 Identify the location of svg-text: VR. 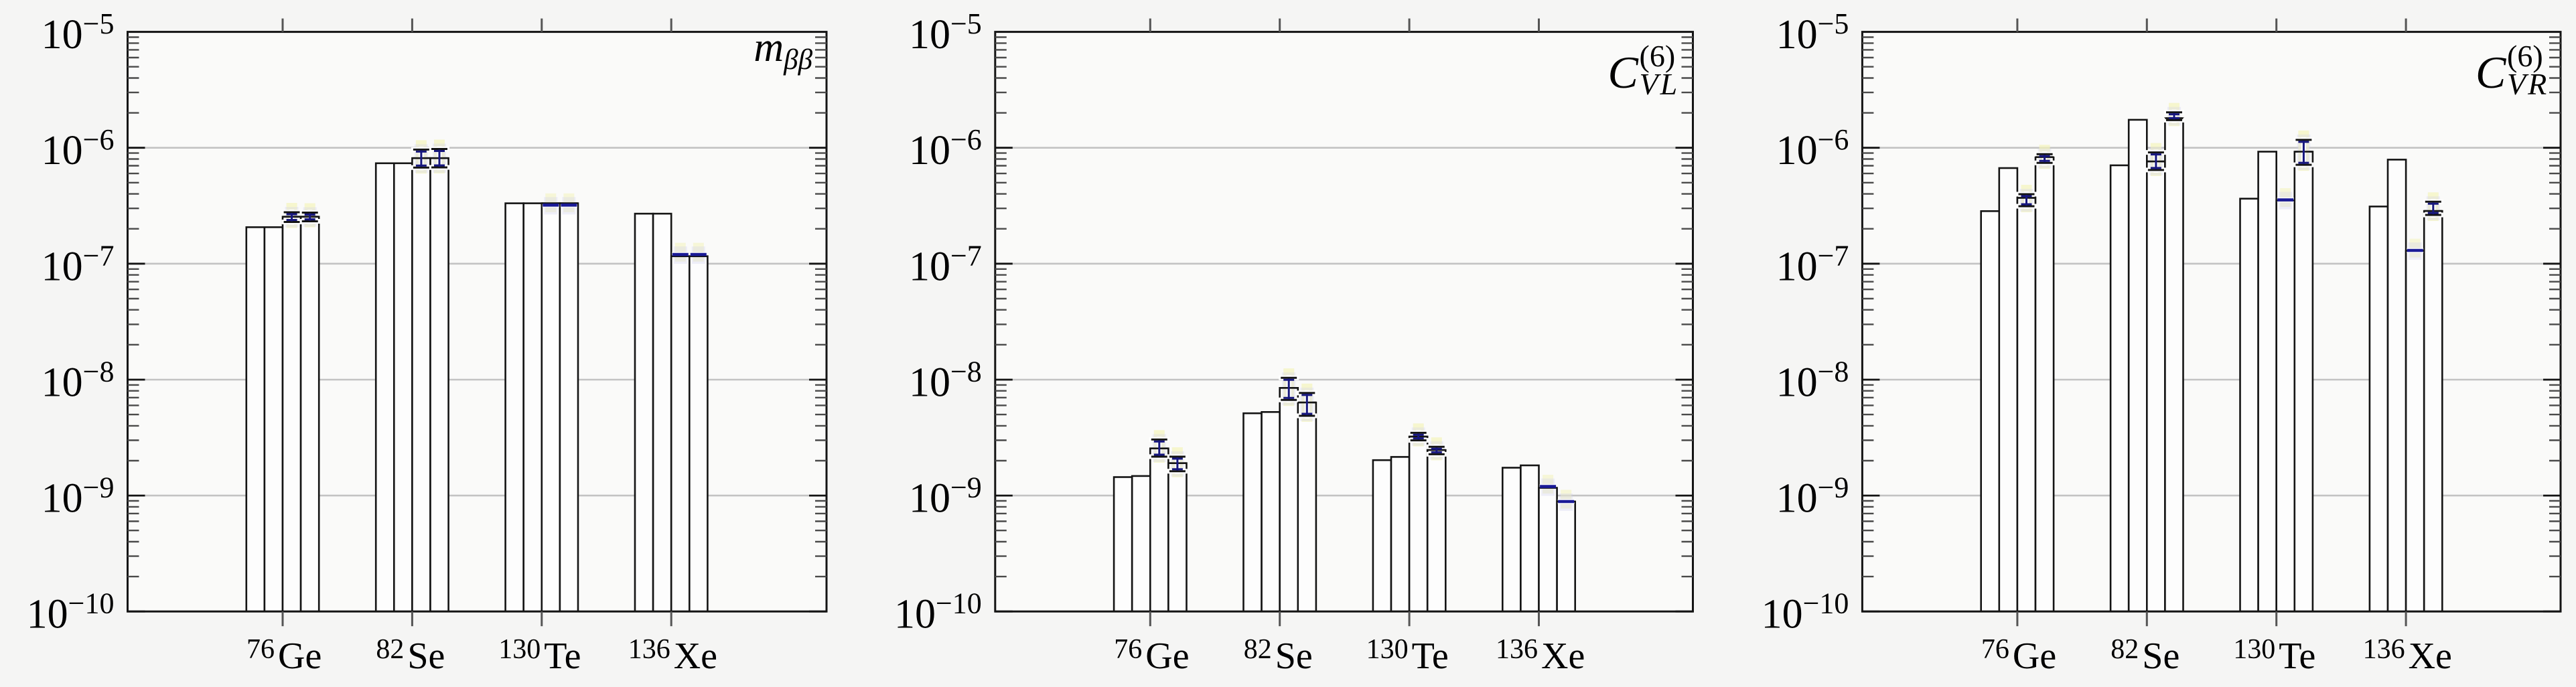
(2528, 84).